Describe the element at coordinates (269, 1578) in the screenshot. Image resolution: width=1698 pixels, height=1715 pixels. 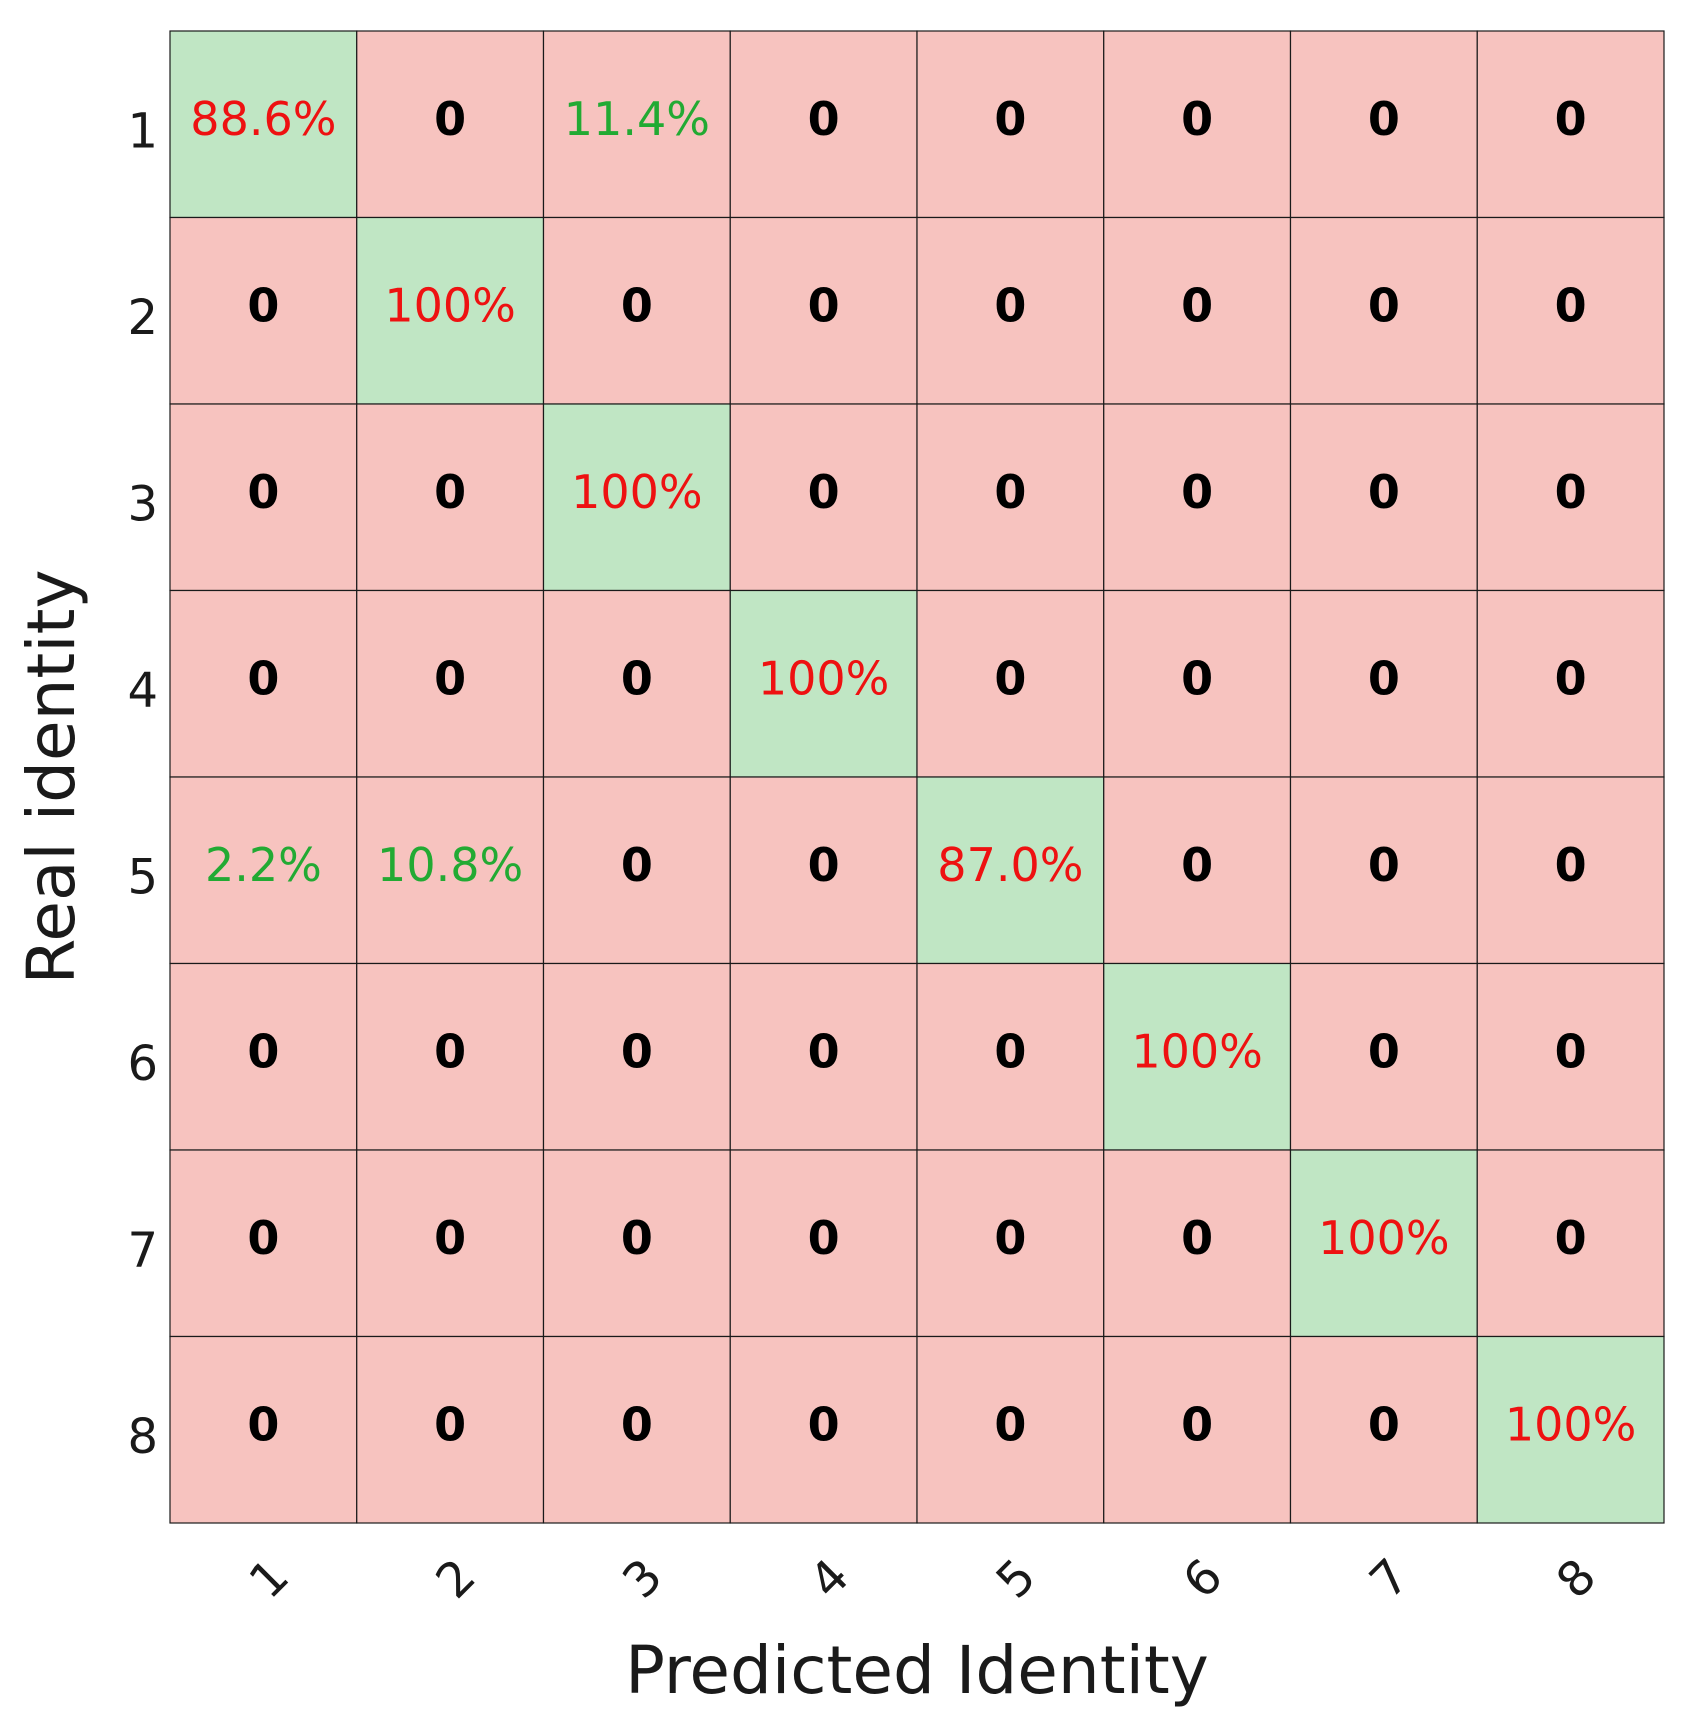
I see `x-tick-label: 1` at that location.